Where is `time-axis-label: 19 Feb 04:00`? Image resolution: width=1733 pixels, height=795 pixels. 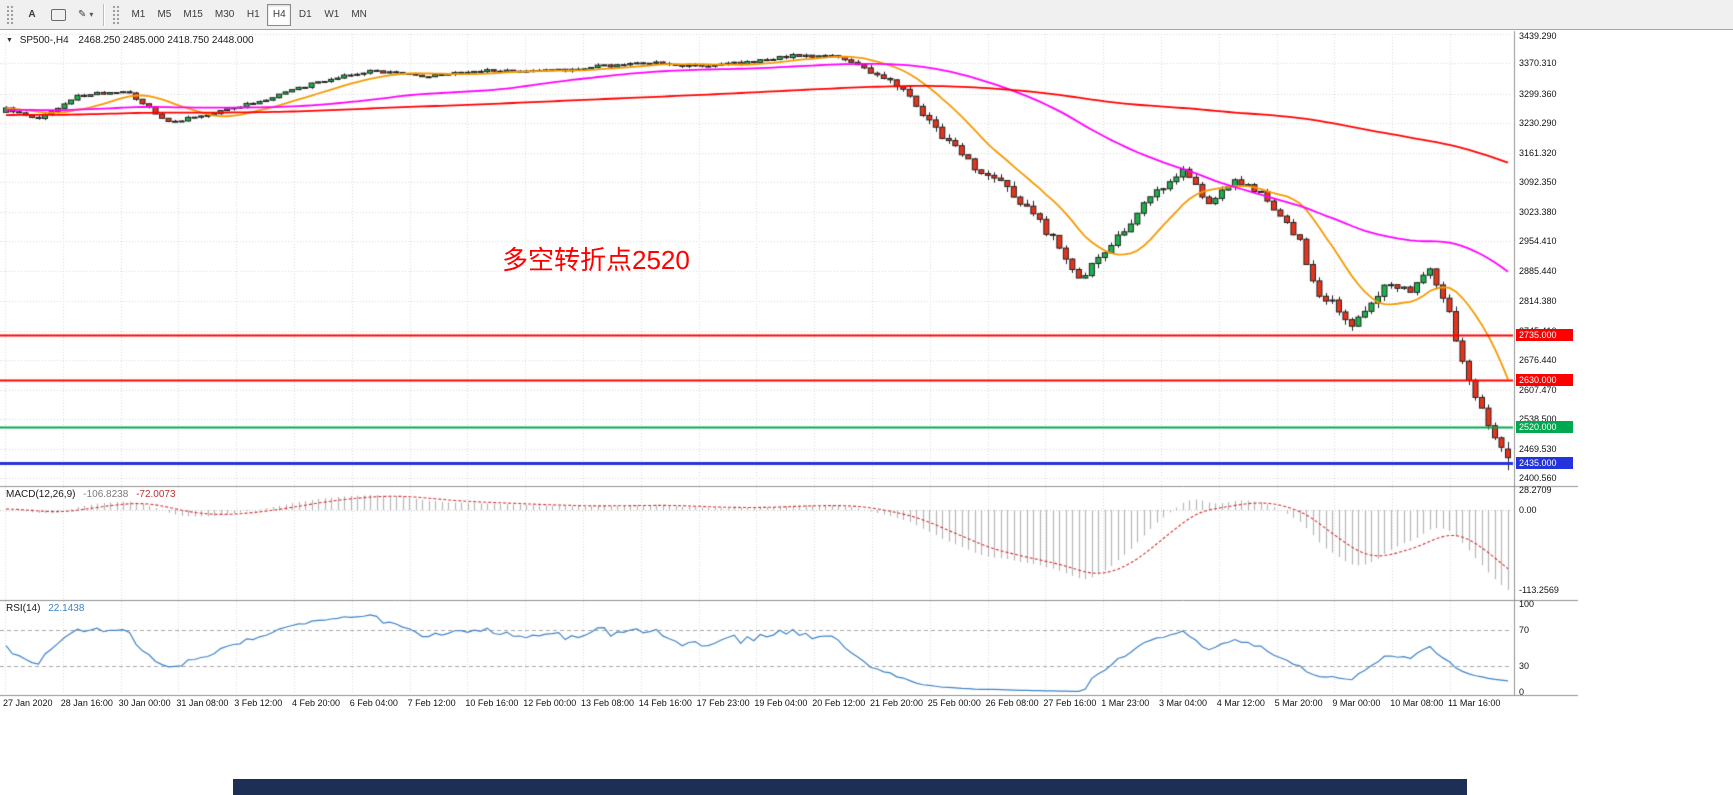
time-axis-label: 19 Feb 04:00 is located at coordinates (781, 703).